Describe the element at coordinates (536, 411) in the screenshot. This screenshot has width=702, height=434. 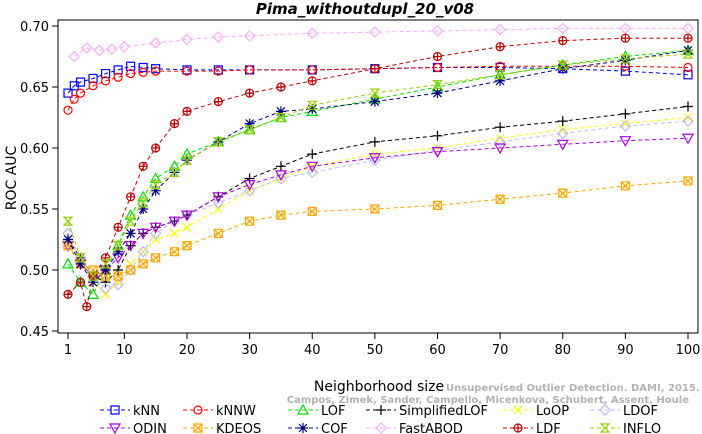
I see `legend-item-loop: LoOP` at that location.